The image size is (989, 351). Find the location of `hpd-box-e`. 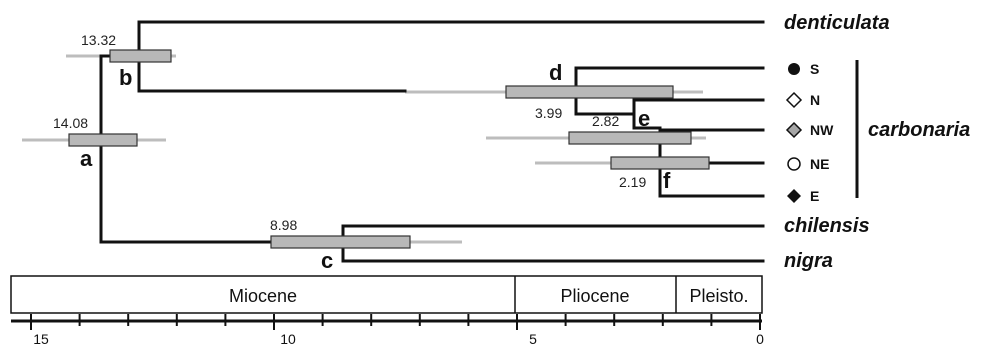

hpd-box-e is located at coordinates (630, 138).